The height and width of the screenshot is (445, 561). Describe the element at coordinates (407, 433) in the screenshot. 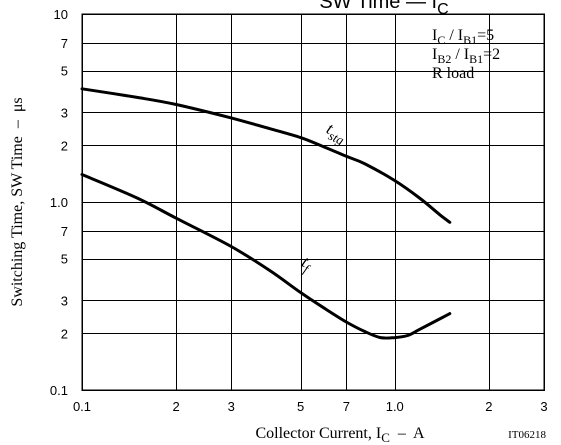

I see `x-axis-label-unit: – A` at that location.